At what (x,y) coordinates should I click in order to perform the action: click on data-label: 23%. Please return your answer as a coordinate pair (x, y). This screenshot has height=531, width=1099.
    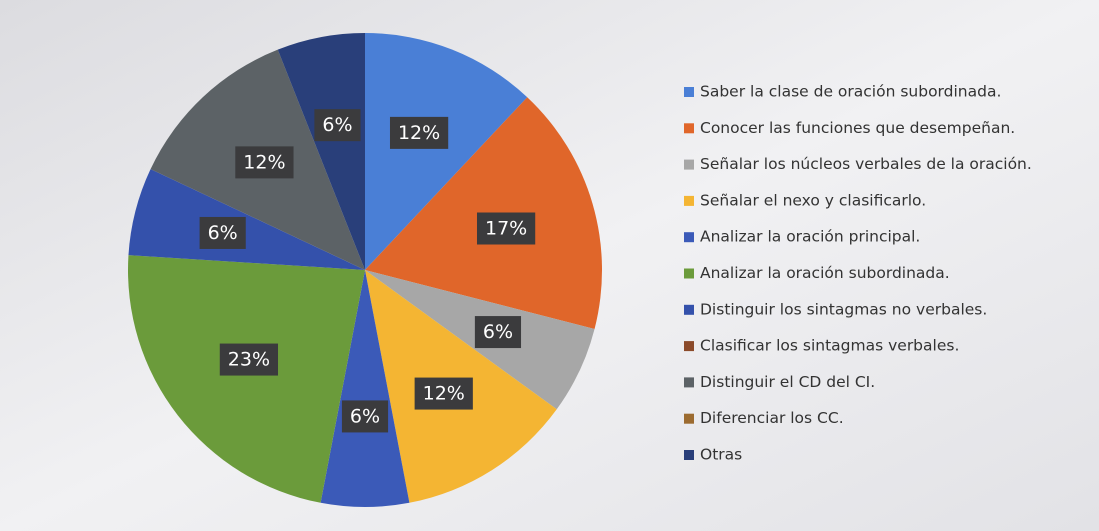
    Looking at the image, I should click on (249, 360).